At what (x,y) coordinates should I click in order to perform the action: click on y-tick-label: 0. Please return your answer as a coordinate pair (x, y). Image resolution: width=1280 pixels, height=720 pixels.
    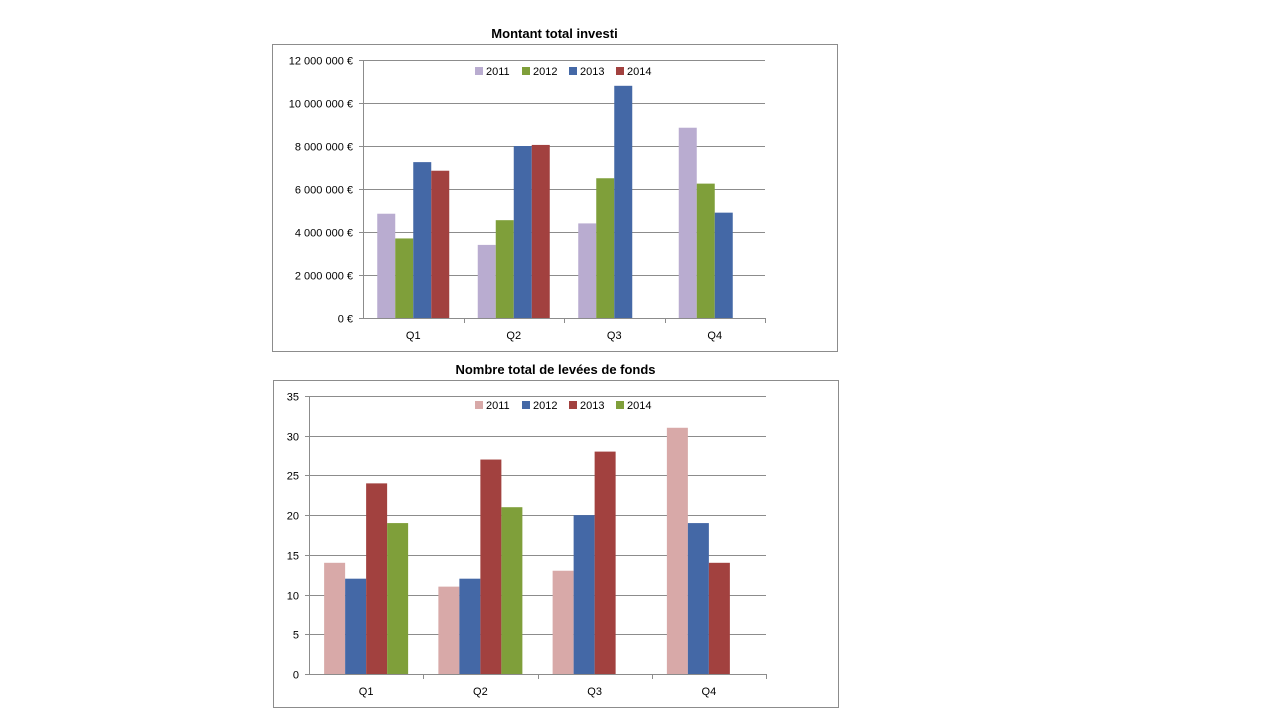
    Looking at the image, I should click on (296, 676).